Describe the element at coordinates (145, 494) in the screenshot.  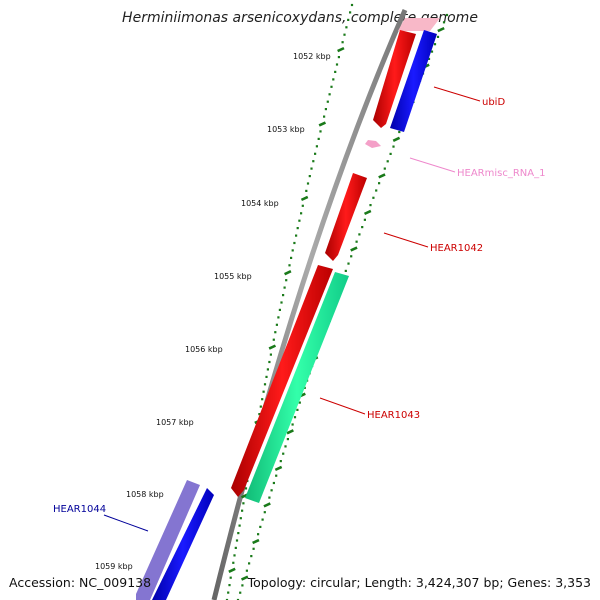
I see `tick-label: 1058 kbp` at that location.